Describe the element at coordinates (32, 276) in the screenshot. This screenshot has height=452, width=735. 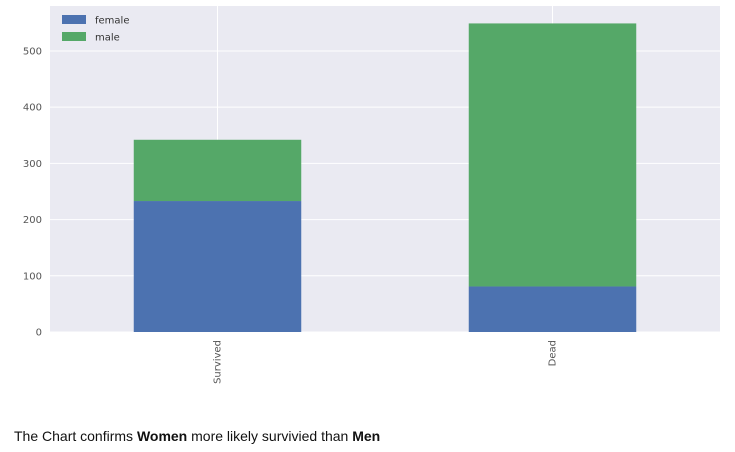
I see `y-tick-label: 100` at that location.